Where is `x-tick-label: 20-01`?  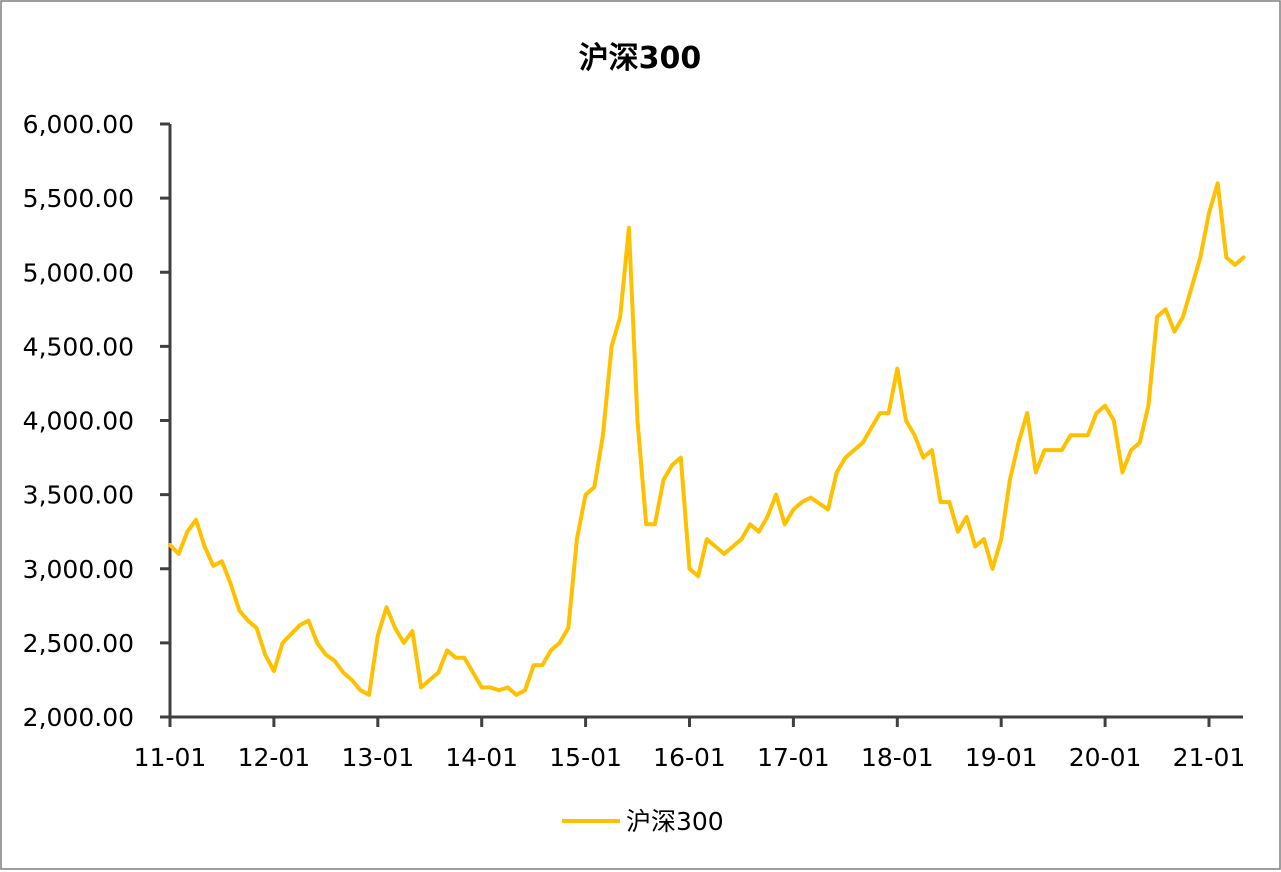
x-tick-label: 20-01 is located at coordinates (1105, 757).